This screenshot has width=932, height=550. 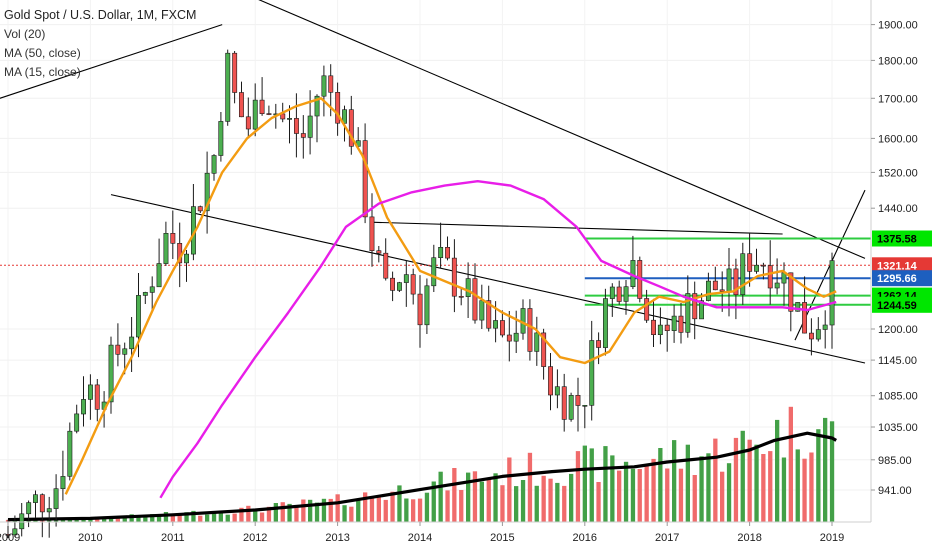 I want to click on y-tick-label: 1900.00, so click(x=898, y=26).